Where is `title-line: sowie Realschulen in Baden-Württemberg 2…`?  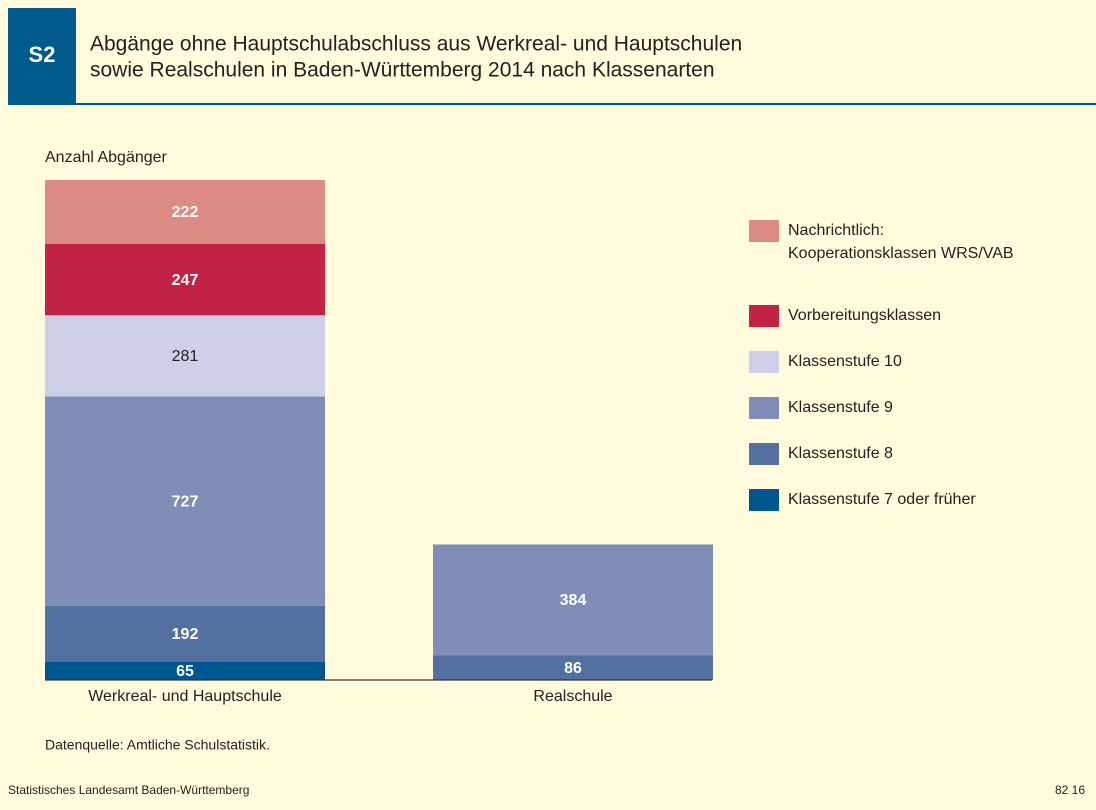 title-line: sowie Realschulen in Baden-Württemberg 2… is located at coordinates (402, 70).